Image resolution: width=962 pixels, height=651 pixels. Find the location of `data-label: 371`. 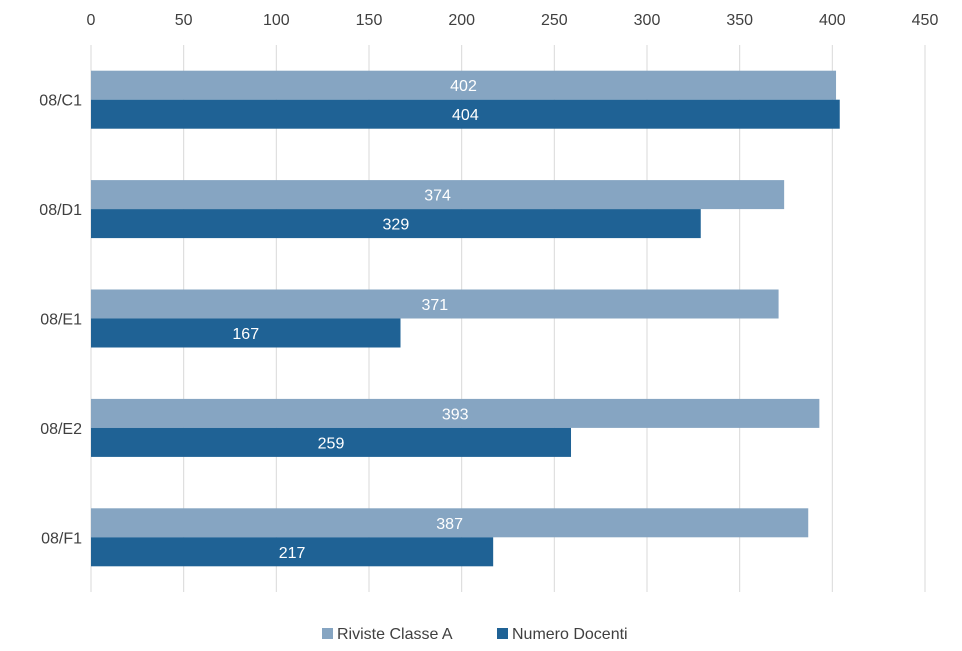

data-label: 371 is located at coordinates (434, 305).